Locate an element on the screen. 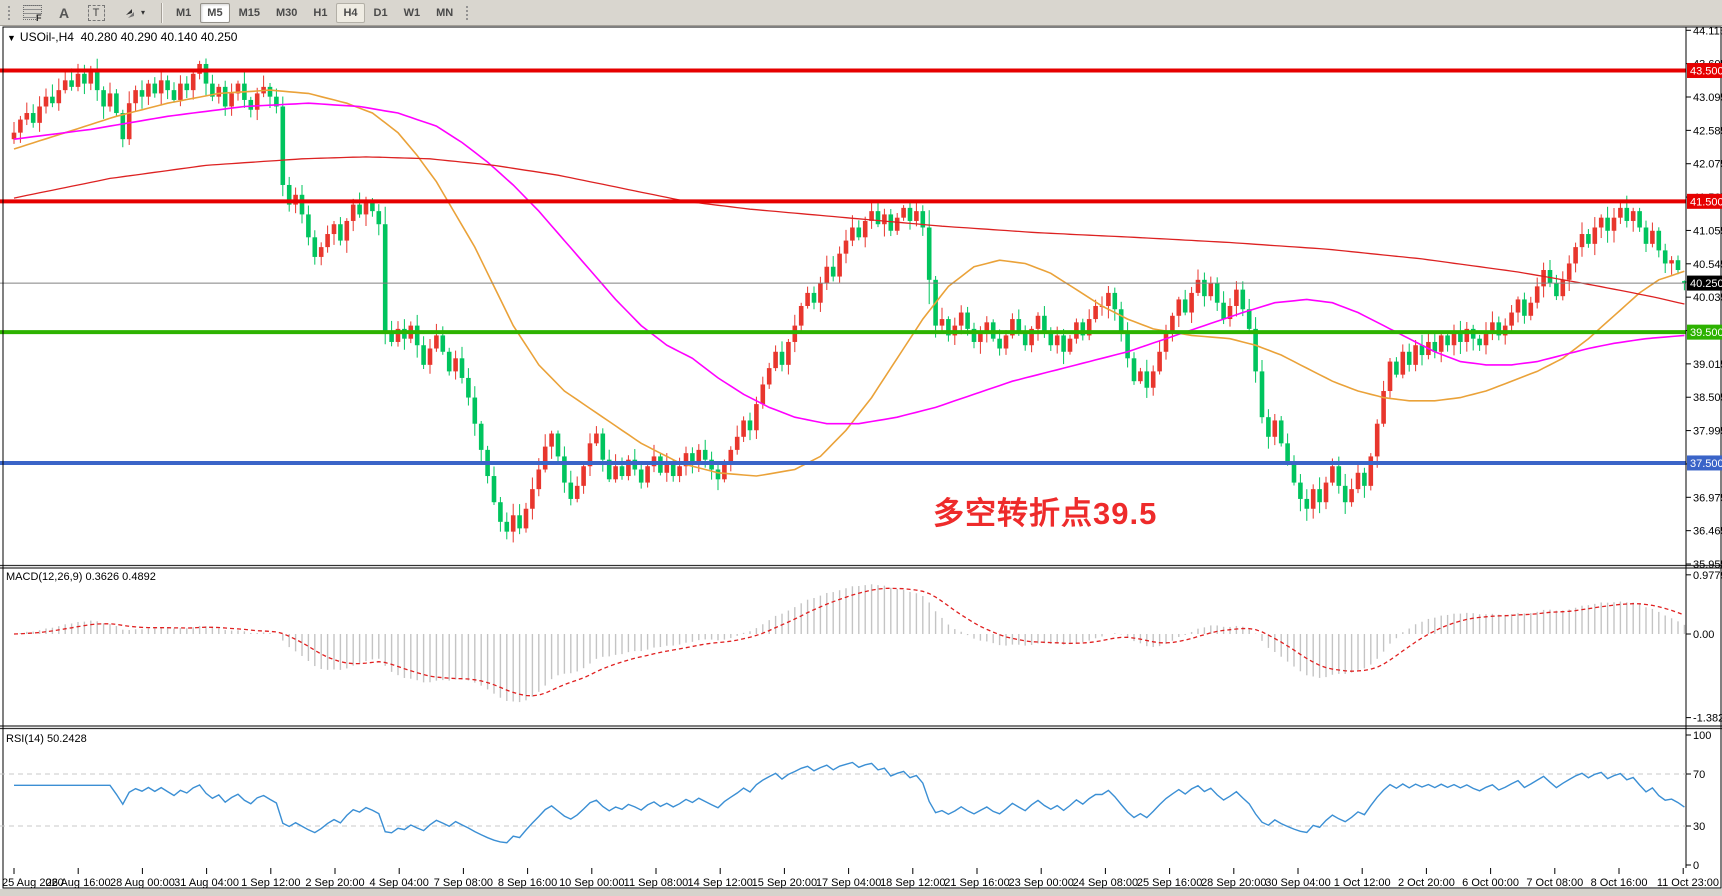 Image resolution: width=1722 pixels, height=896 pixels. chart-annotation: 多空转折点39.5 is located at coordinates (1045, 513).